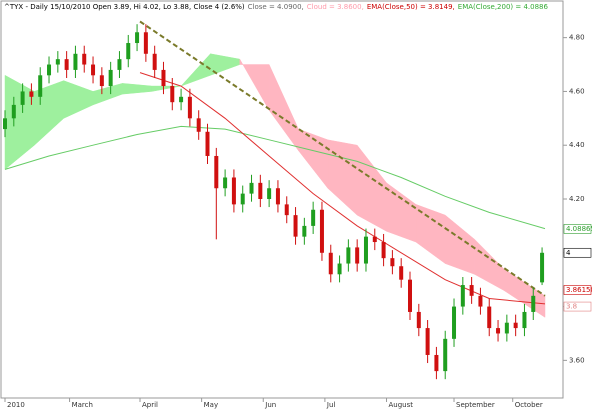 This screenshot has width=592, height=411. I want to click on price-label: 3.8, so click(577, 306).